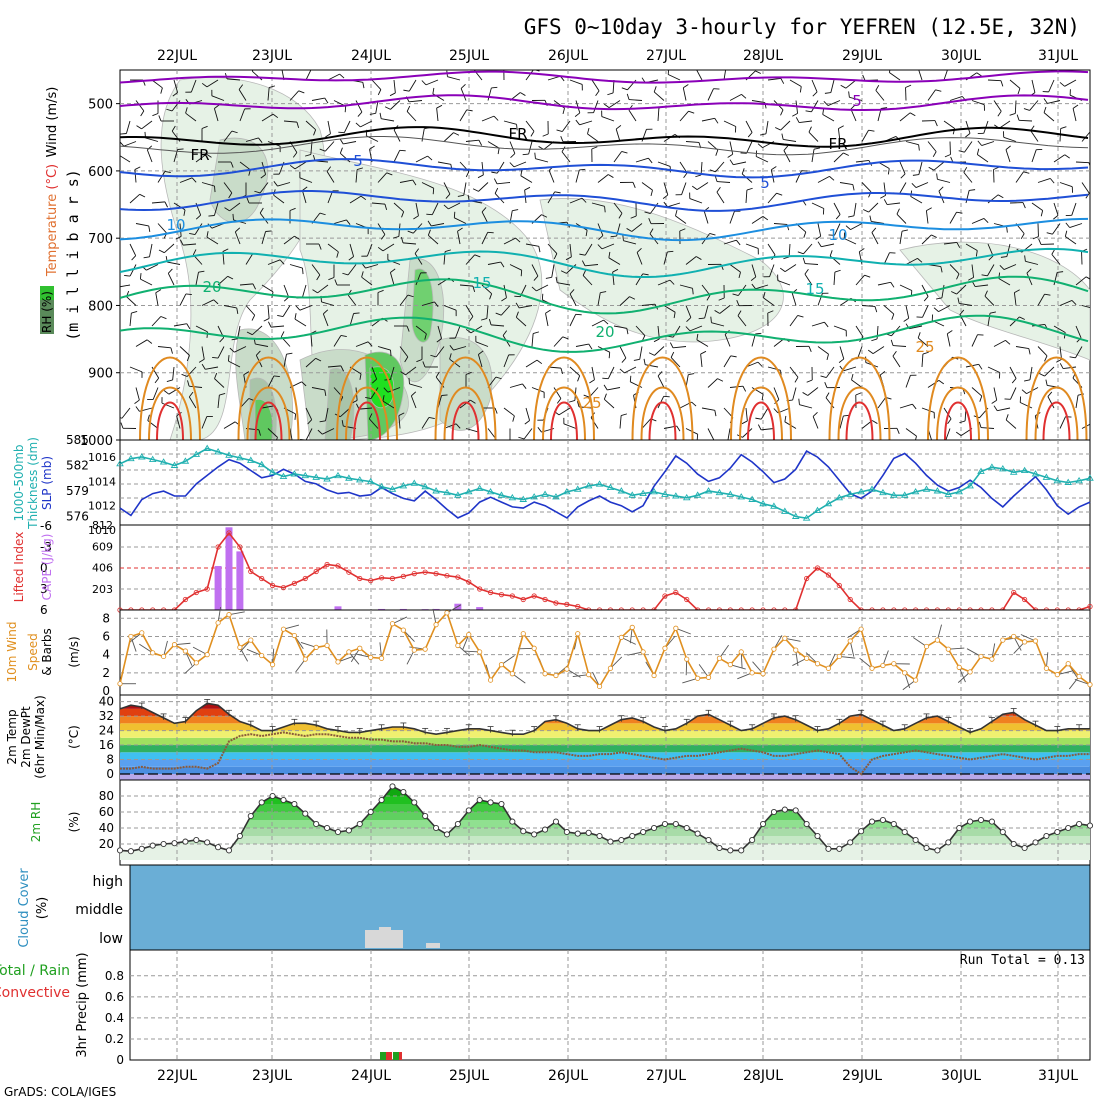  Describe the element at coordinates (99, 910) in the screenshot. I see `cloud-level-middle: middle` at that location.